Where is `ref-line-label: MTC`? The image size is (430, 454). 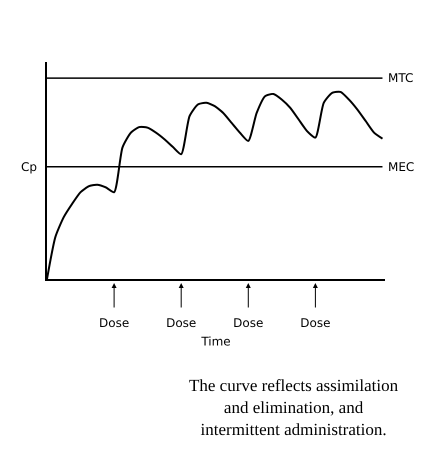 ref-line-label: MTC is located at coordinates (401, 78).